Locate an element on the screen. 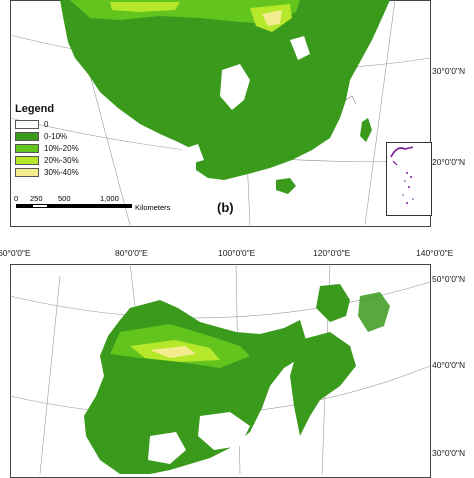  inset-graphic is located at coordinates (402, 175).